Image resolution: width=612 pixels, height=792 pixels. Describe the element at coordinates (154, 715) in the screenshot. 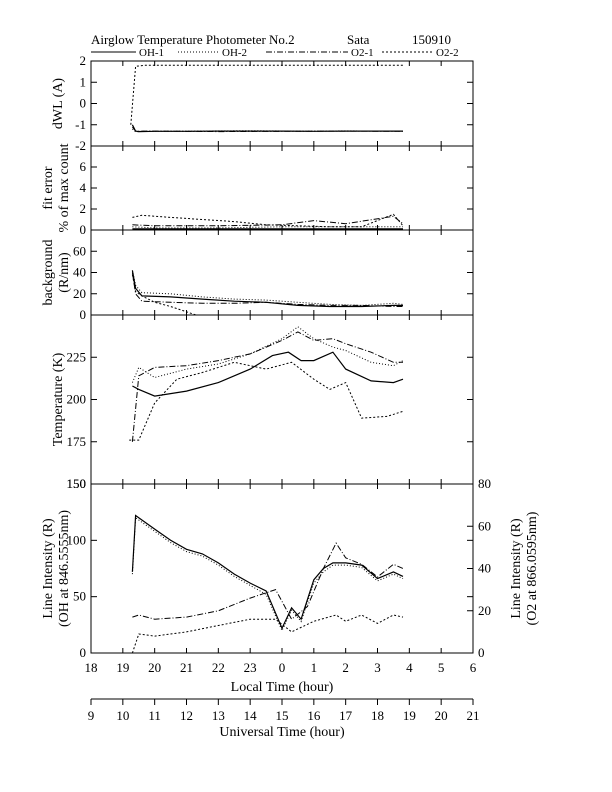

I see `universal-time-tick-label: 11` at that location.